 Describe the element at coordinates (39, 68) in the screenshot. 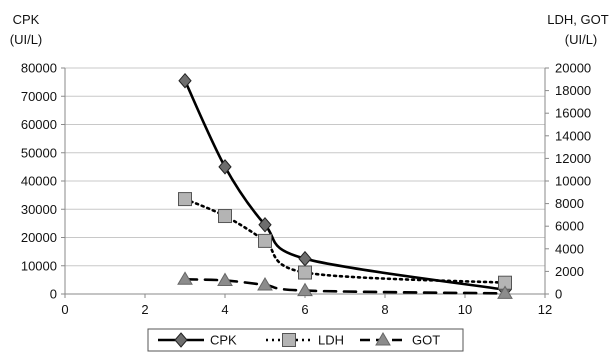

I see `y-left-tick-label: 80000` at that location.